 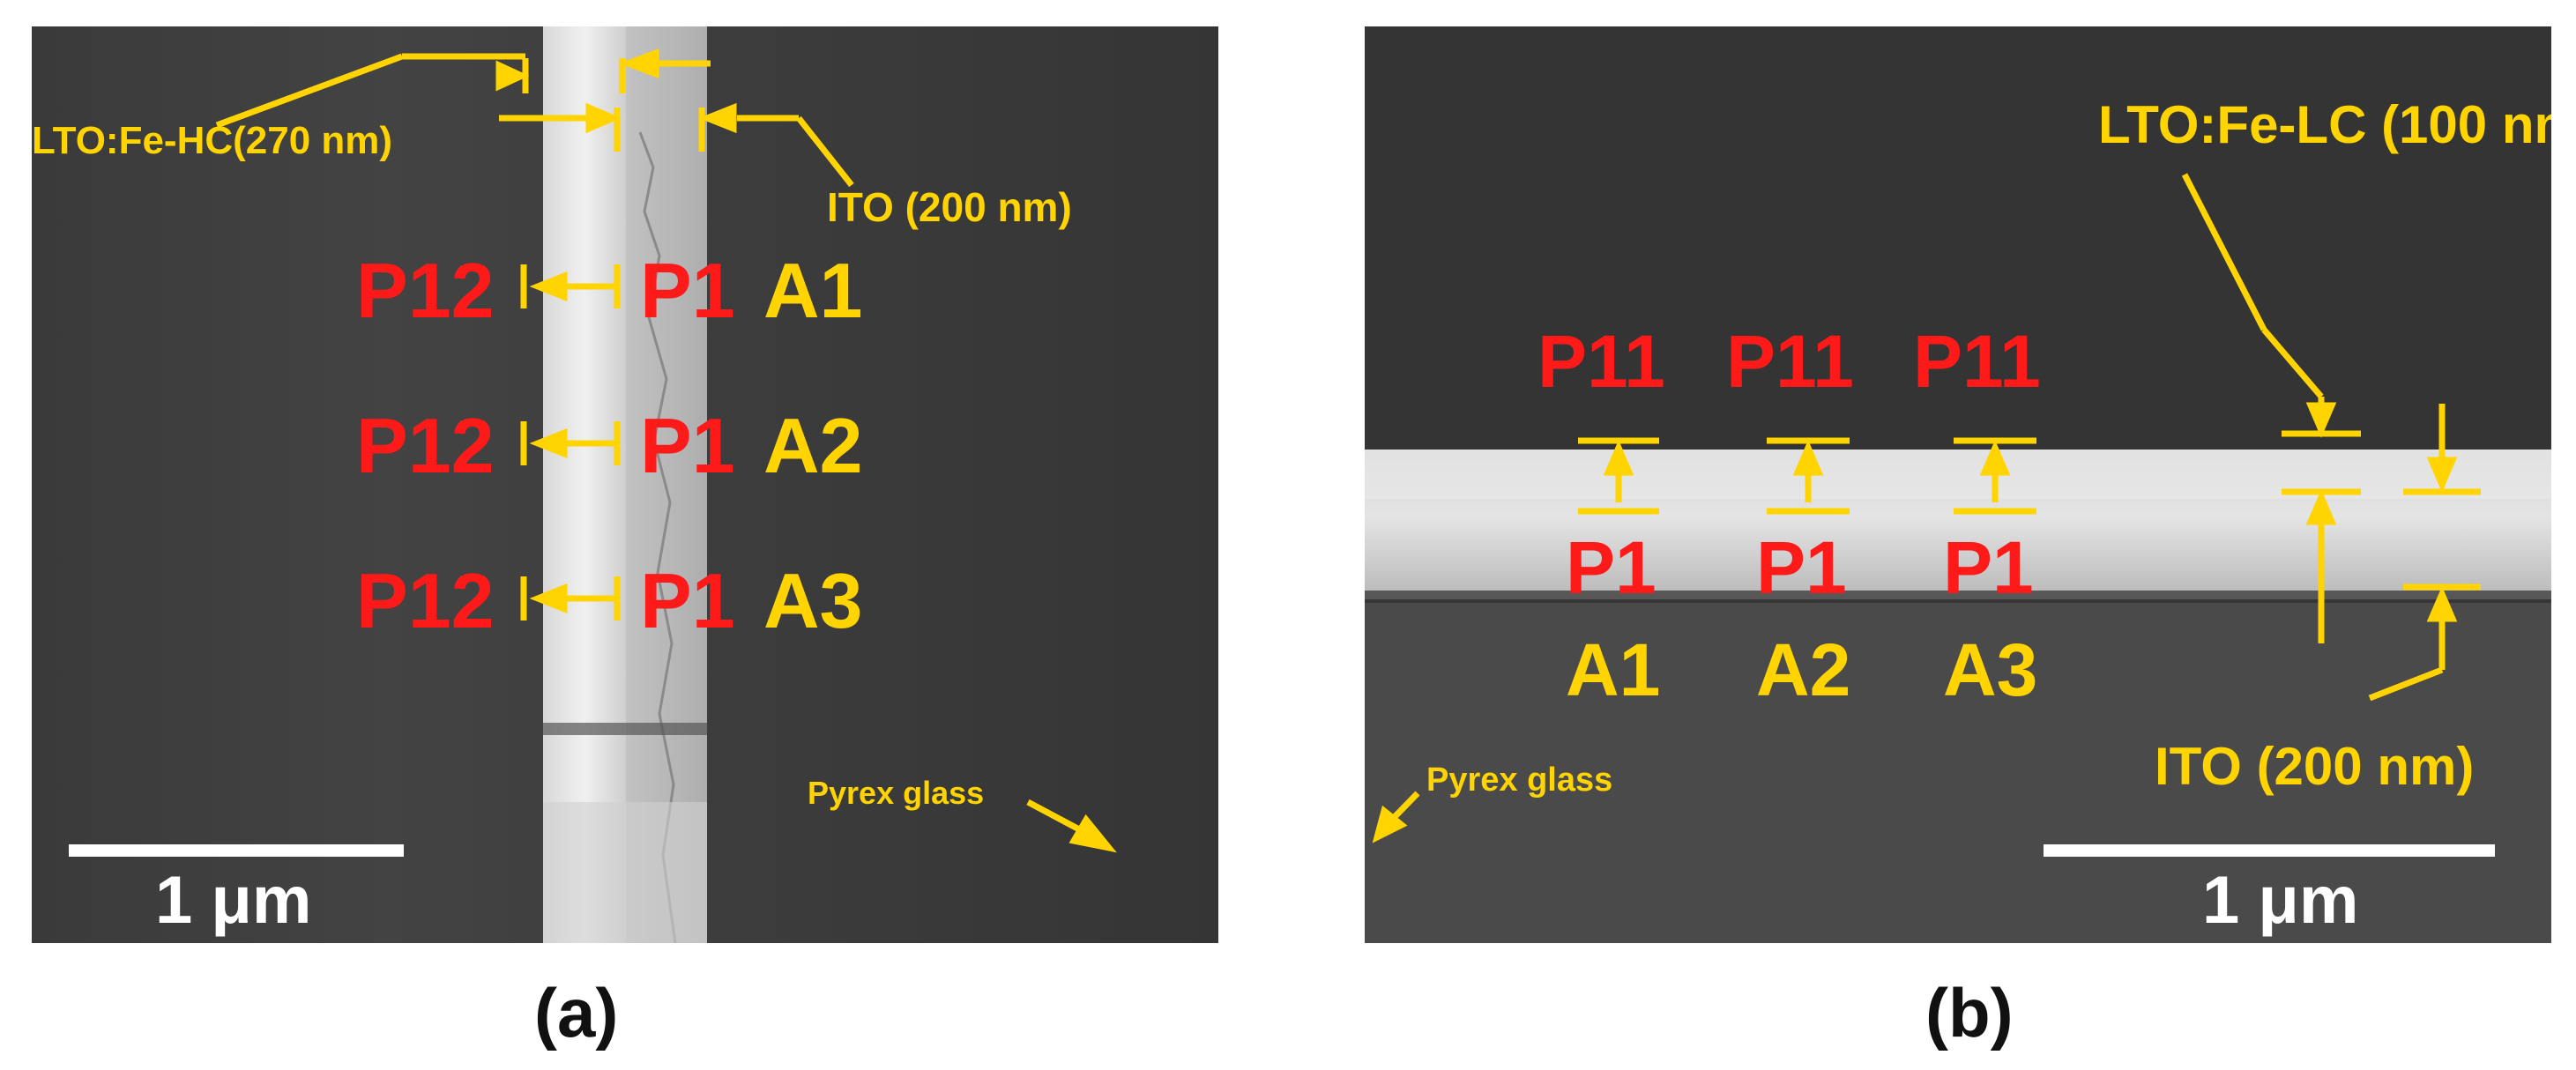 I want to click on point-label-p11-a2: P11, so click(x=1790, y=361).